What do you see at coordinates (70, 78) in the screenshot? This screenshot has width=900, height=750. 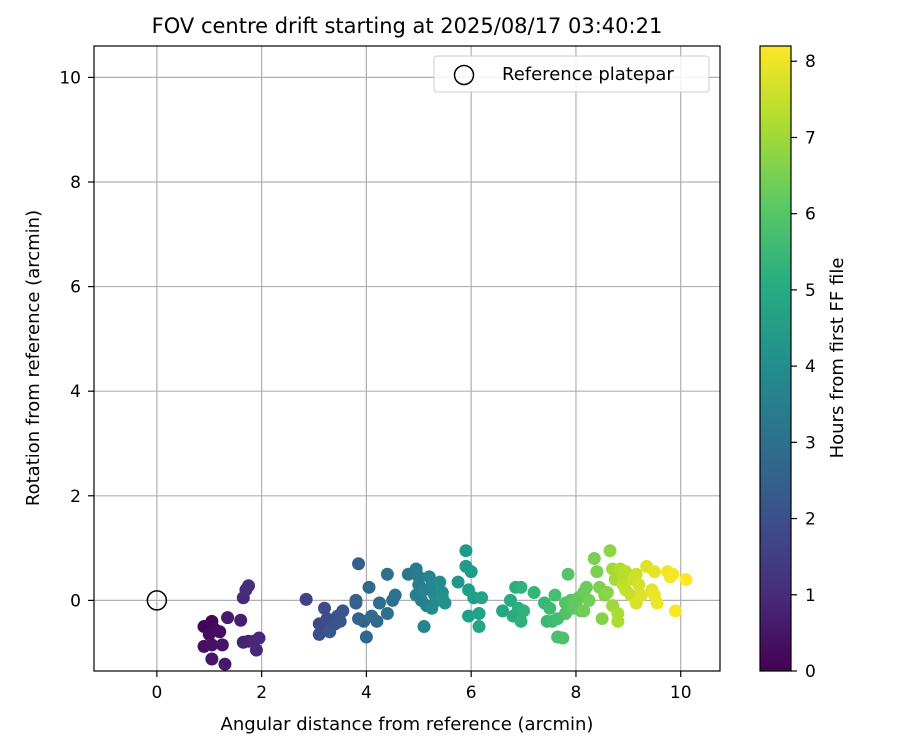 I see `y-tick-label: 10` at bounding box center [70, 78].